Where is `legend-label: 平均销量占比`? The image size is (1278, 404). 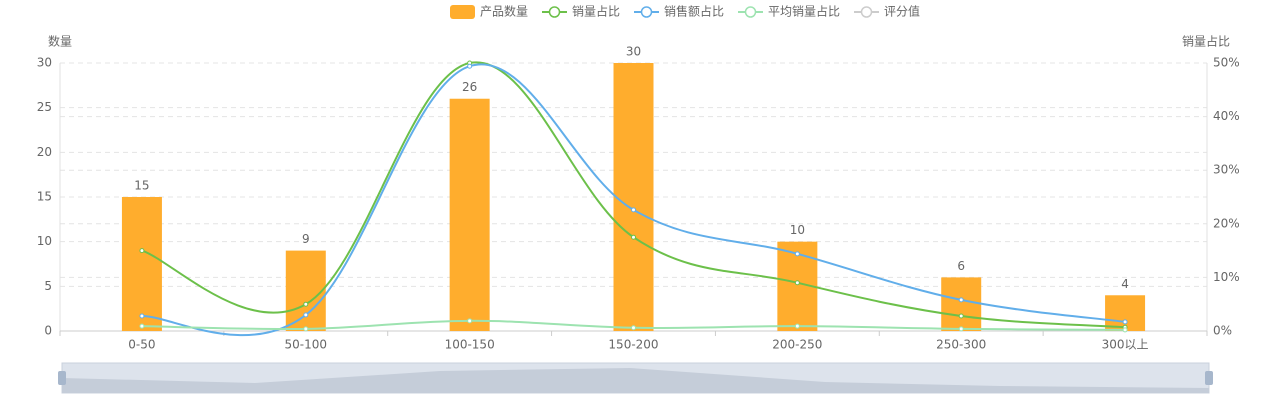 legend-label: 平均销量占比 is located at coordinates (804, 11).